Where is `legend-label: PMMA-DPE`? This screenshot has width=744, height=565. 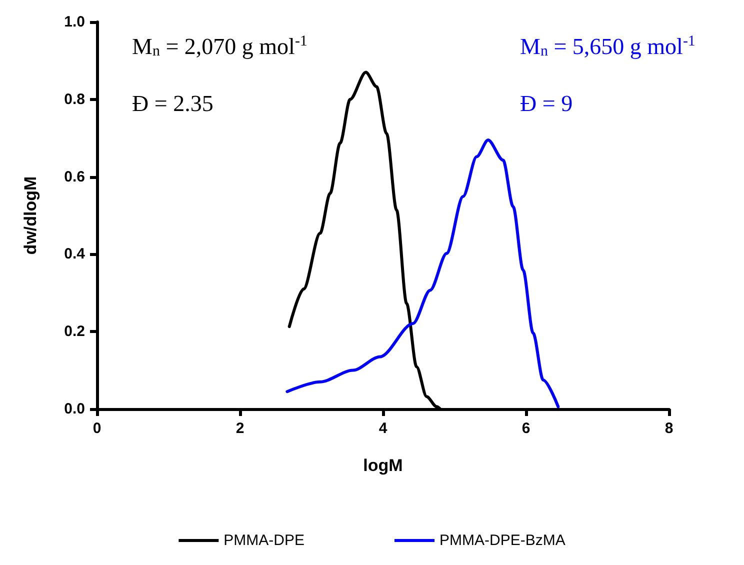
legend-label: PMMA-DPE is located at coordinates (264, 540).